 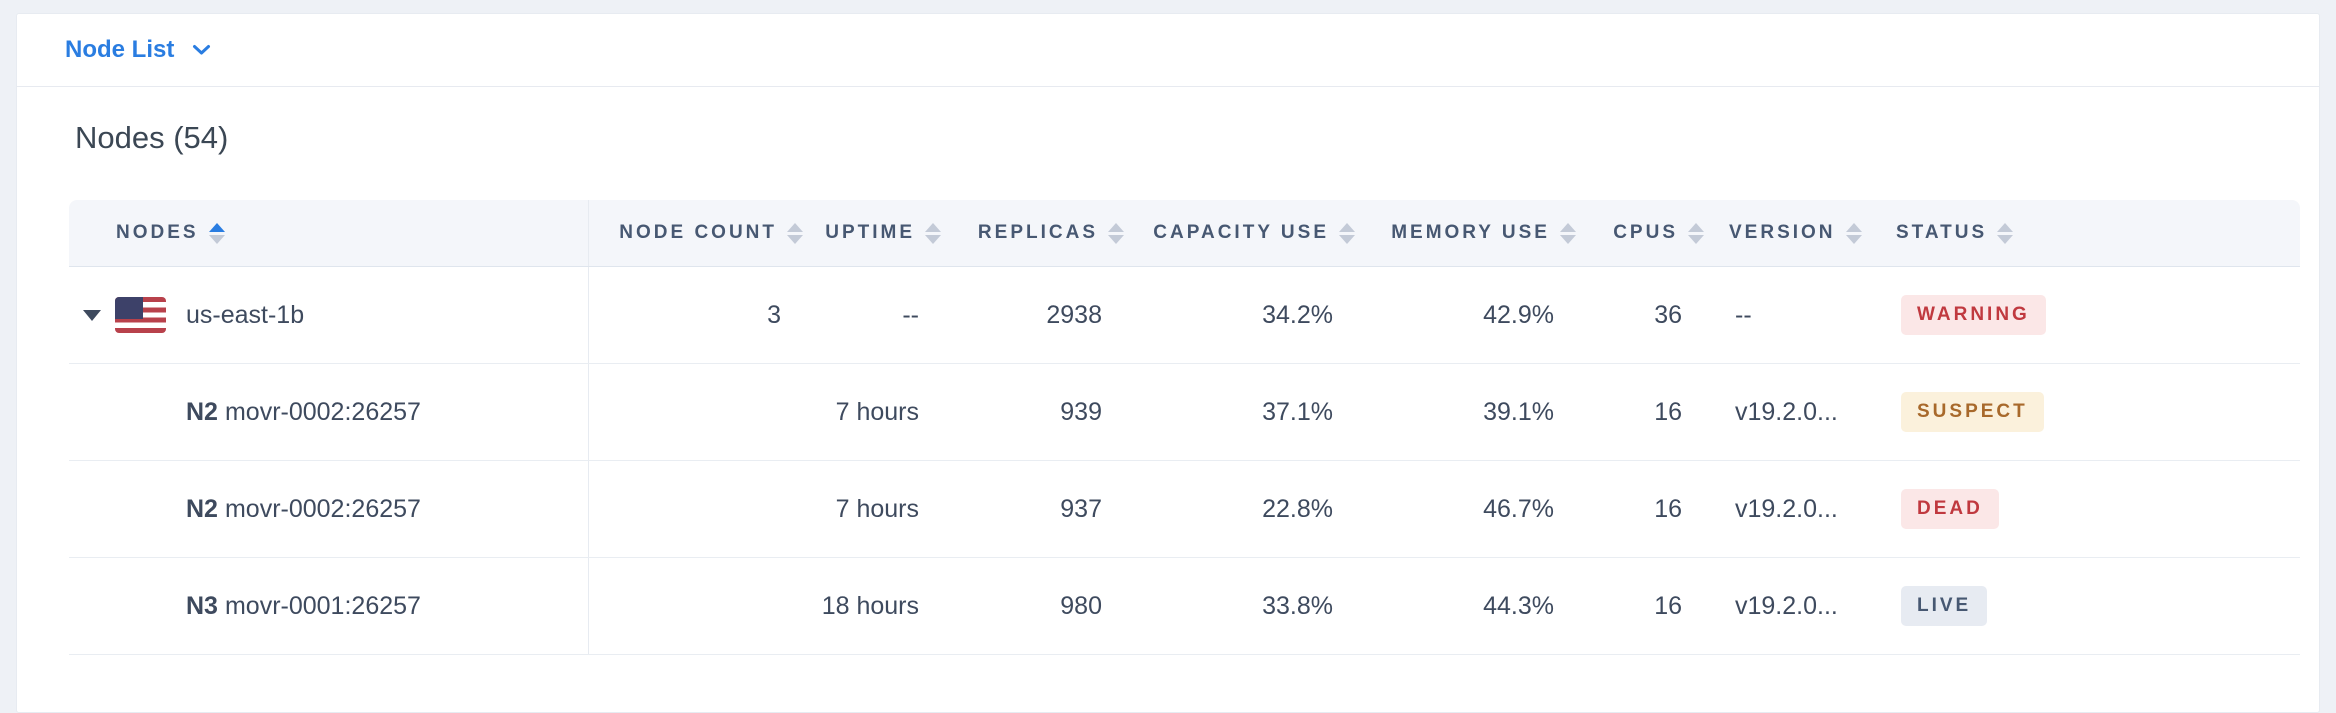 I want to click on column-header-status: STATUS, so click(x=2085, y=233).